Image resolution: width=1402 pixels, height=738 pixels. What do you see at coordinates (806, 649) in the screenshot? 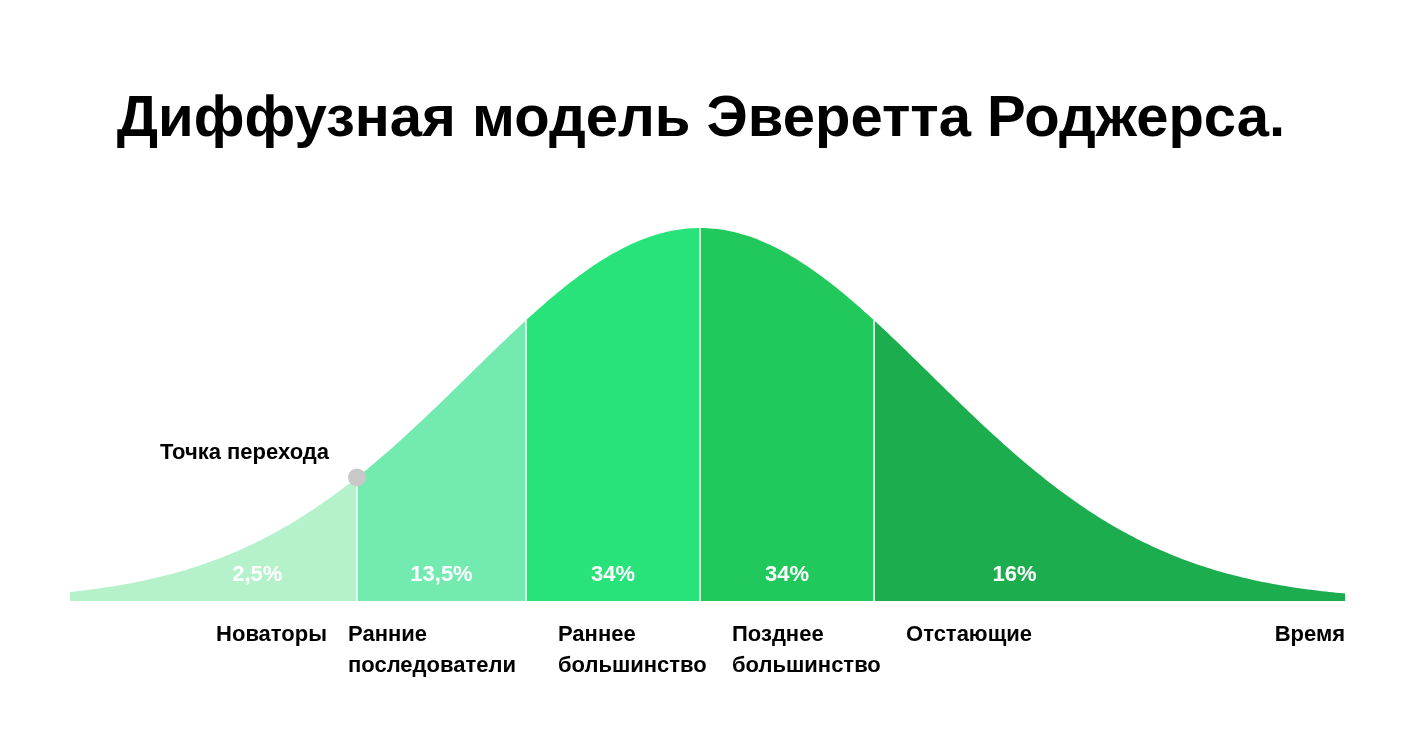
I see `category-label: Позднее большинство` at bounding box center [806, 649].